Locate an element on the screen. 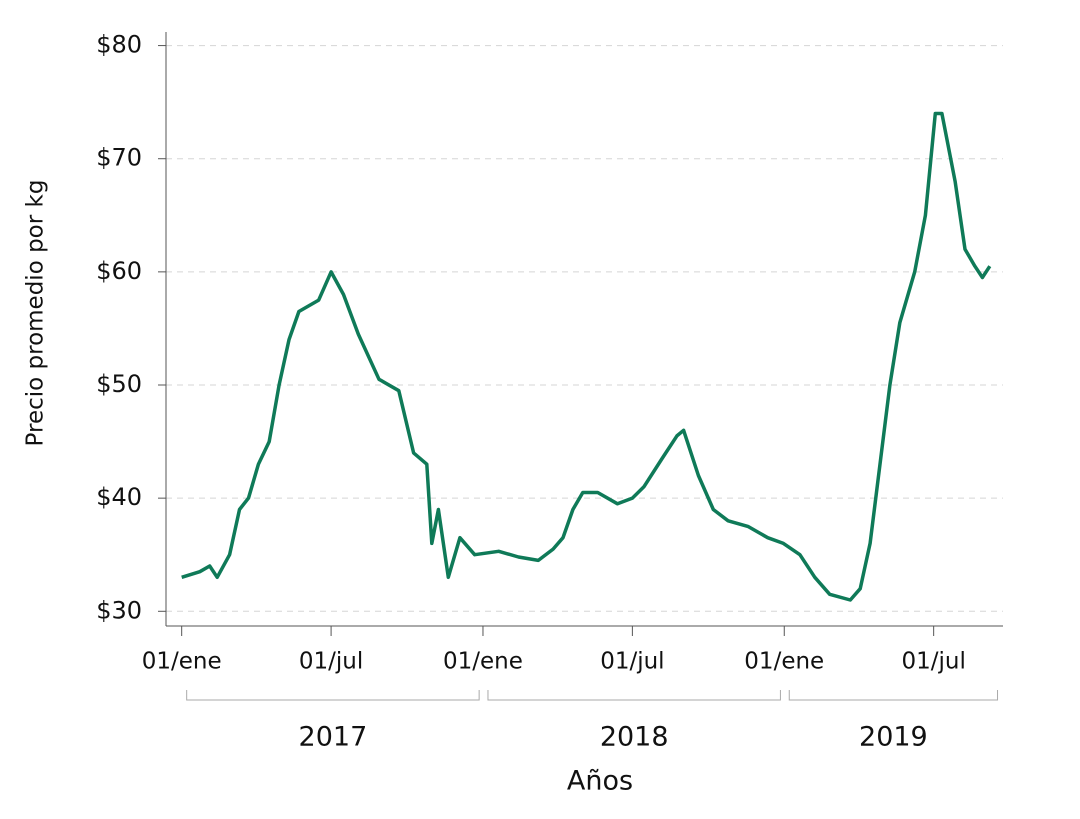 This screenshot has height=819, width=1080. year-label: 2018 is located at coordinates (634, 737).